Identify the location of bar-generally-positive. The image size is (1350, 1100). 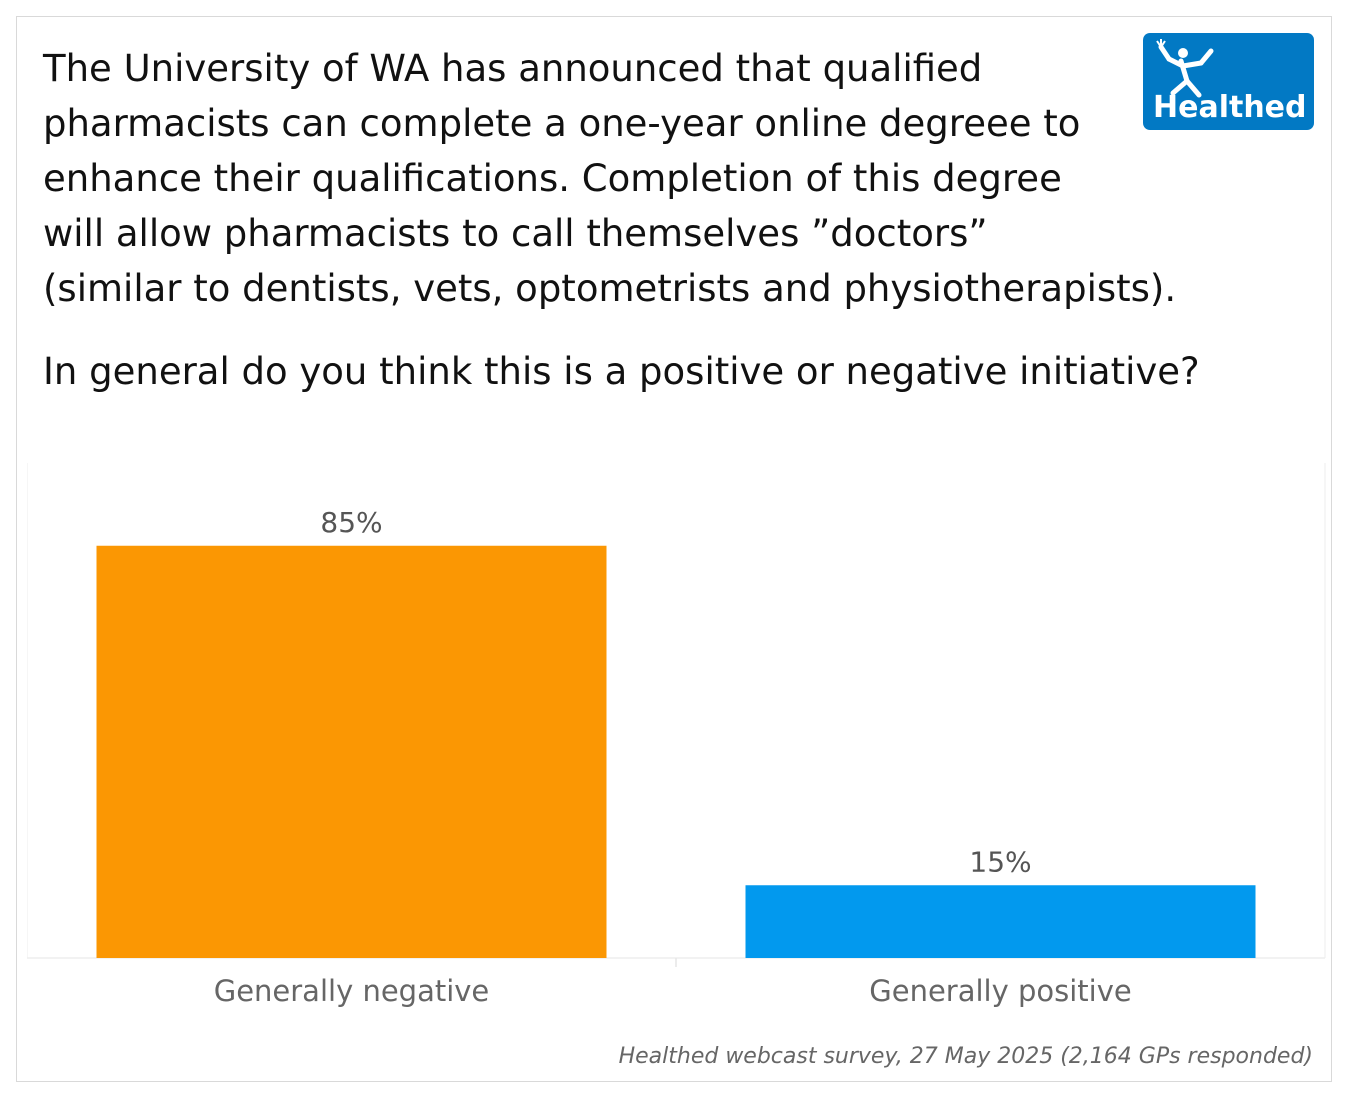
(1000, 921).